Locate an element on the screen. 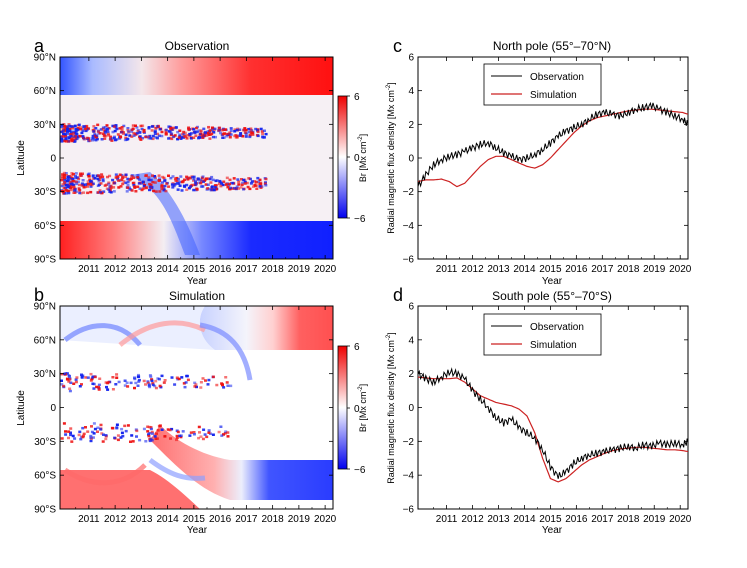 Image resolution: width=747 pixels, height=568 pixels. colorbar-b-gradient is located at coordinates (342, 407).